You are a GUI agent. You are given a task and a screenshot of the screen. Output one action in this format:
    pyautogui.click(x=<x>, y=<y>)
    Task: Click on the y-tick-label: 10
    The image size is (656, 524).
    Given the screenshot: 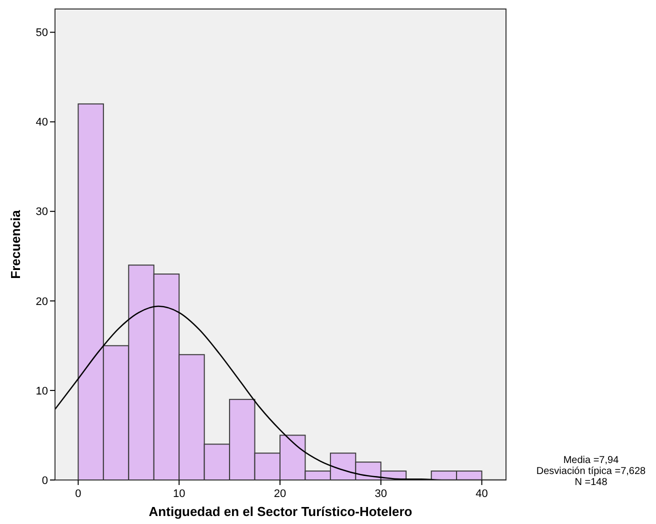 What is the action you would take?
    pyautogui.click(x=42, y=391)
    